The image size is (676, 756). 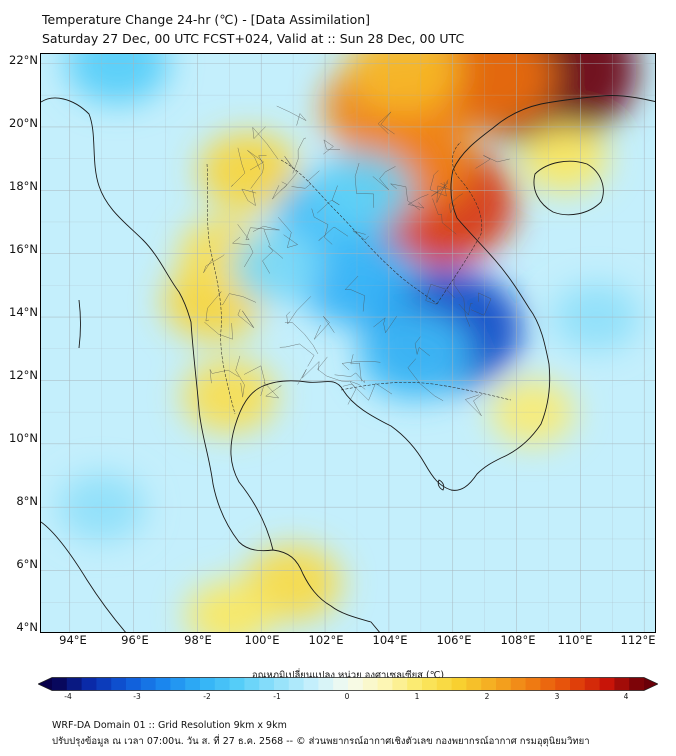 I want to click on colorbar-tick: 3, so click(x=557, y=696).